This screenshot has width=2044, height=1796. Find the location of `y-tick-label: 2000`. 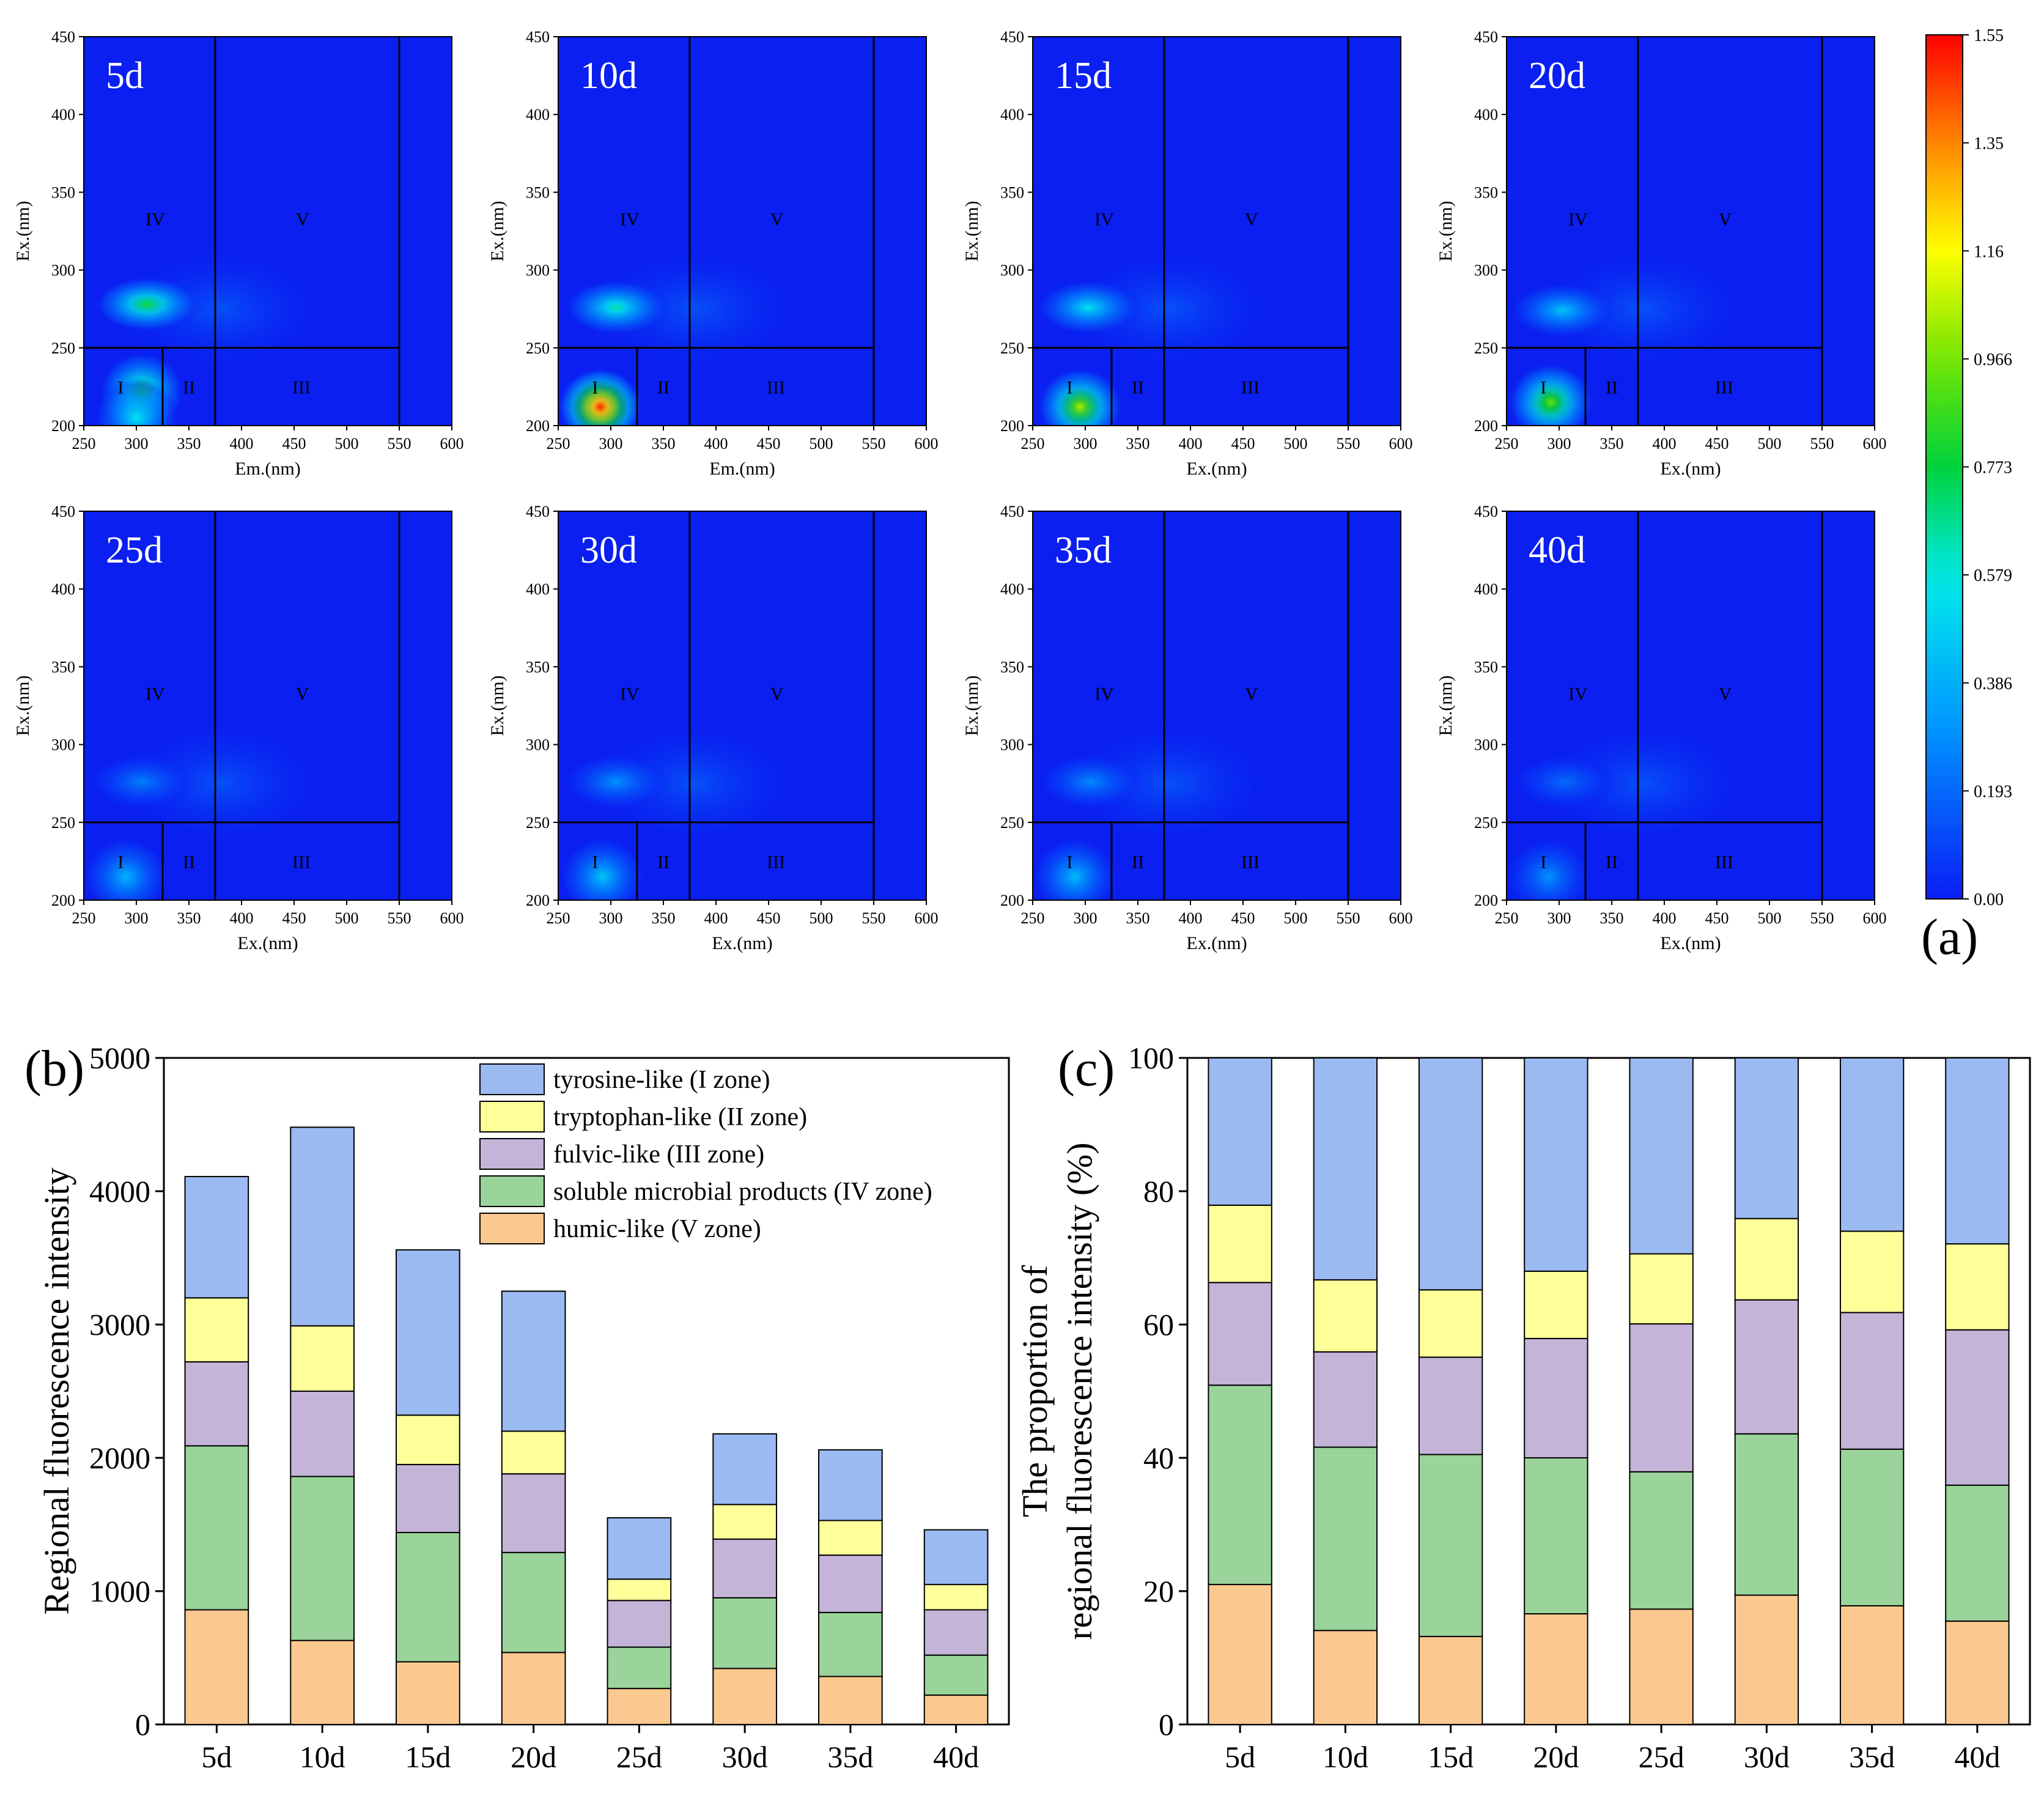

y-tick-label: 2000 is located at coordinates (119, 1458).